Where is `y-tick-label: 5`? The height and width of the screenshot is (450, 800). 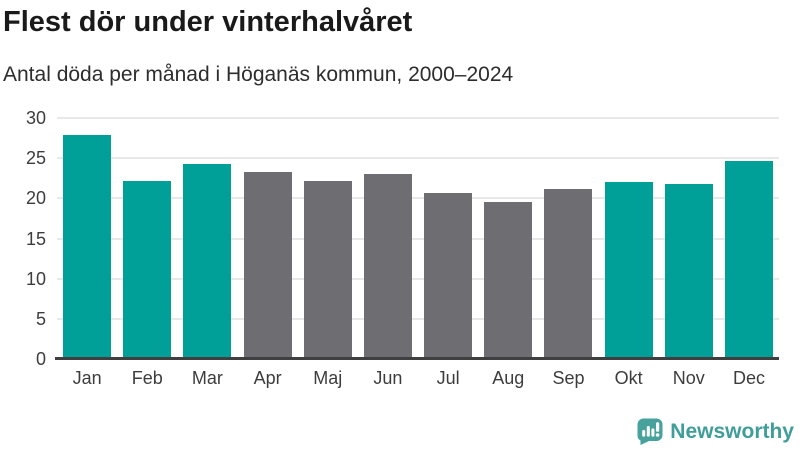 y-tick-label: 5 is located at coordinates (40, 318).